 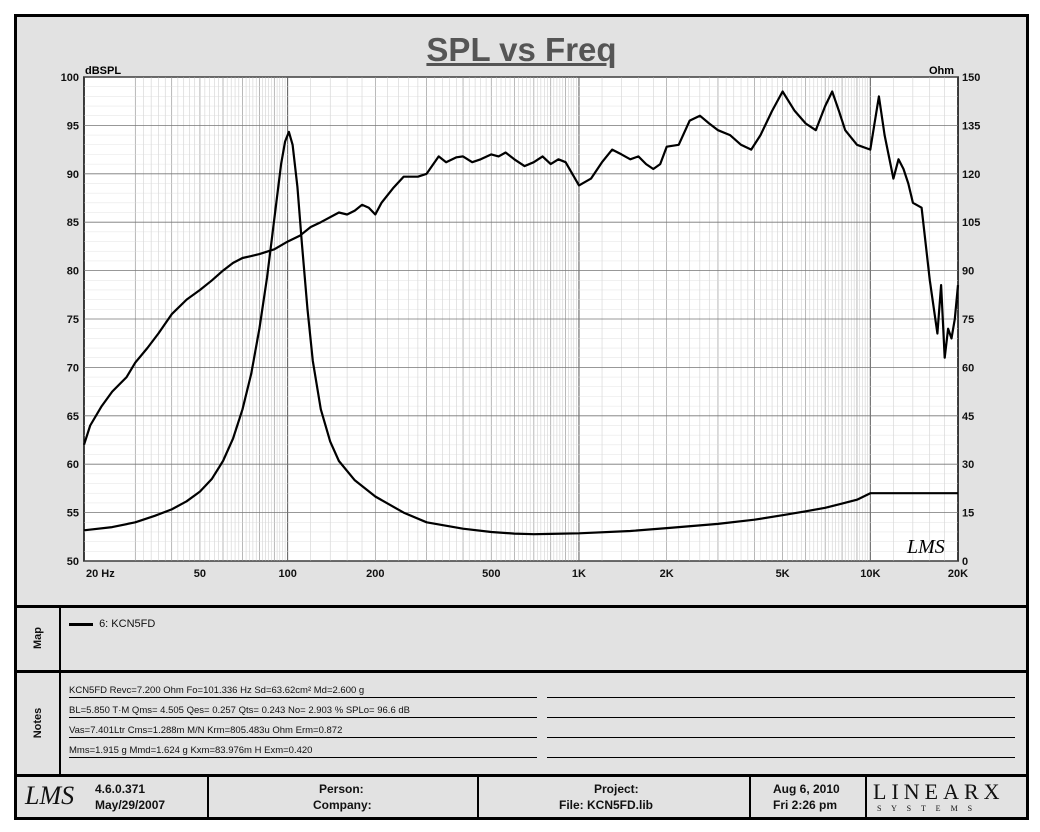 I want to click on map-side: Map, so click(x=39, y=639).